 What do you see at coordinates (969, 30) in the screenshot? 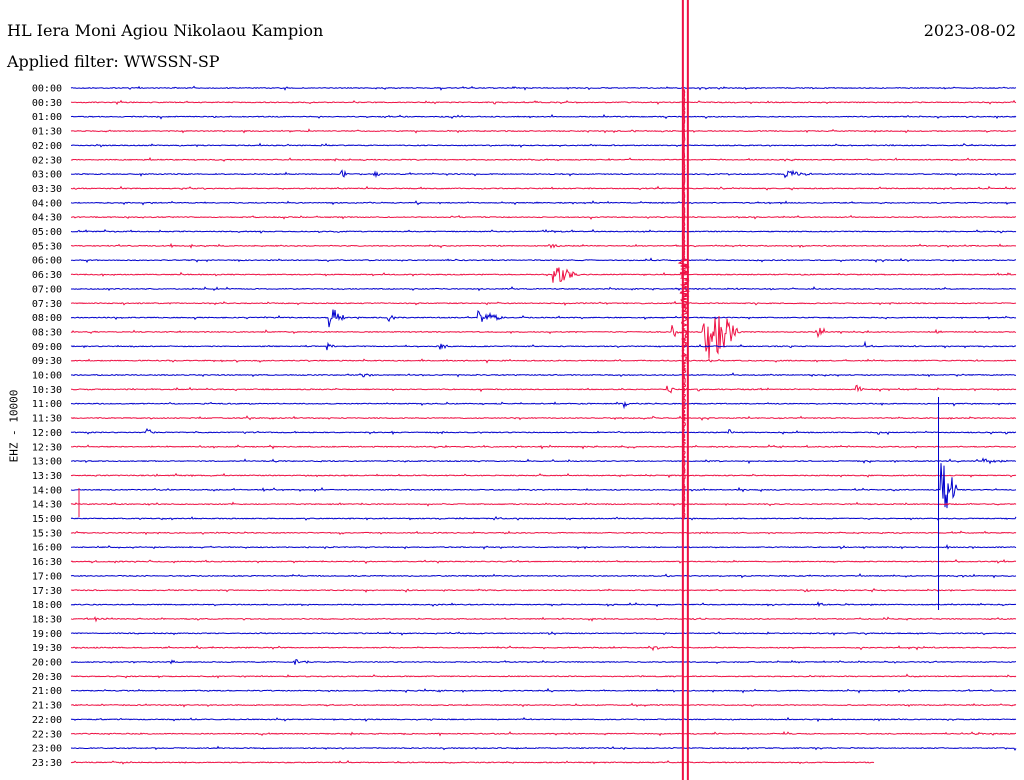
I see `date-label: 2023-08-02` at bounding box center [969, 30].